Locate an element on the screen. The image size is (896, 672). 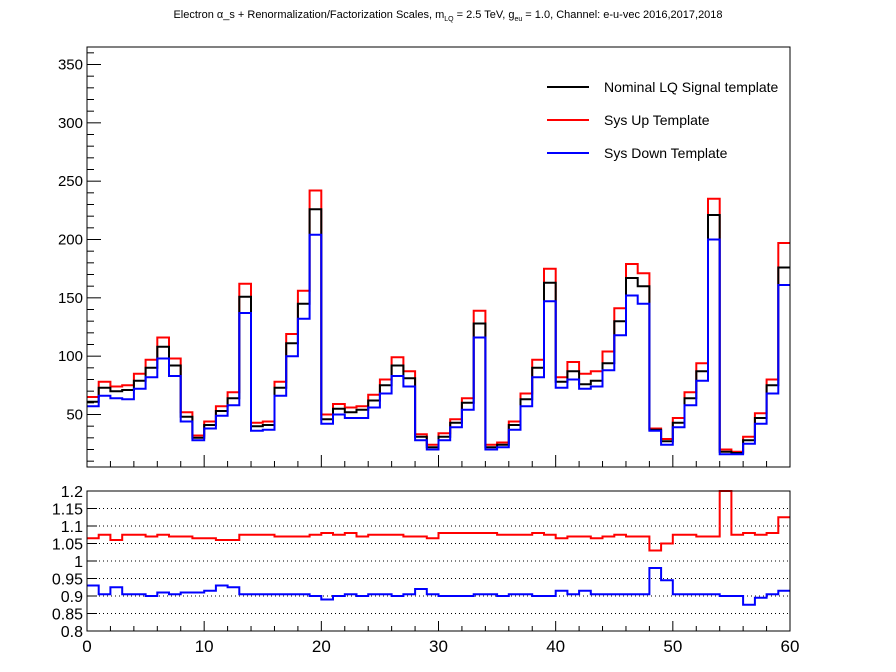
ratio-ytick-label-0: 0.8 is located at coordinates (72, 632).